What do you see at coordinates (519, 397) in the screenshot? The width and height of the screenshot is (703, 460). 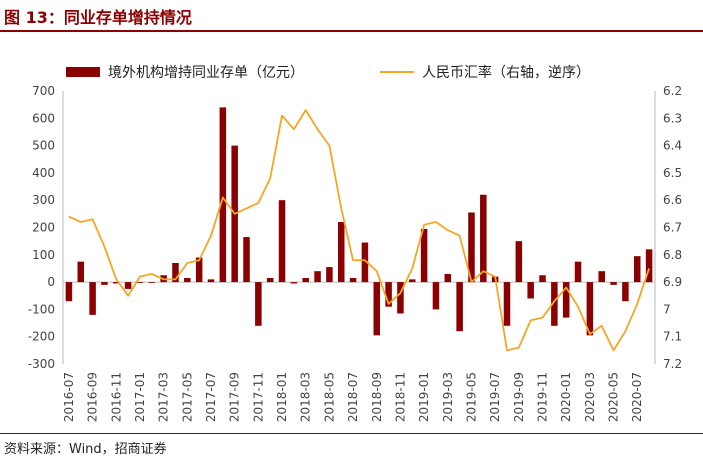 I see `x-tick-label: 2019-09` at bounding box center [519, 397].